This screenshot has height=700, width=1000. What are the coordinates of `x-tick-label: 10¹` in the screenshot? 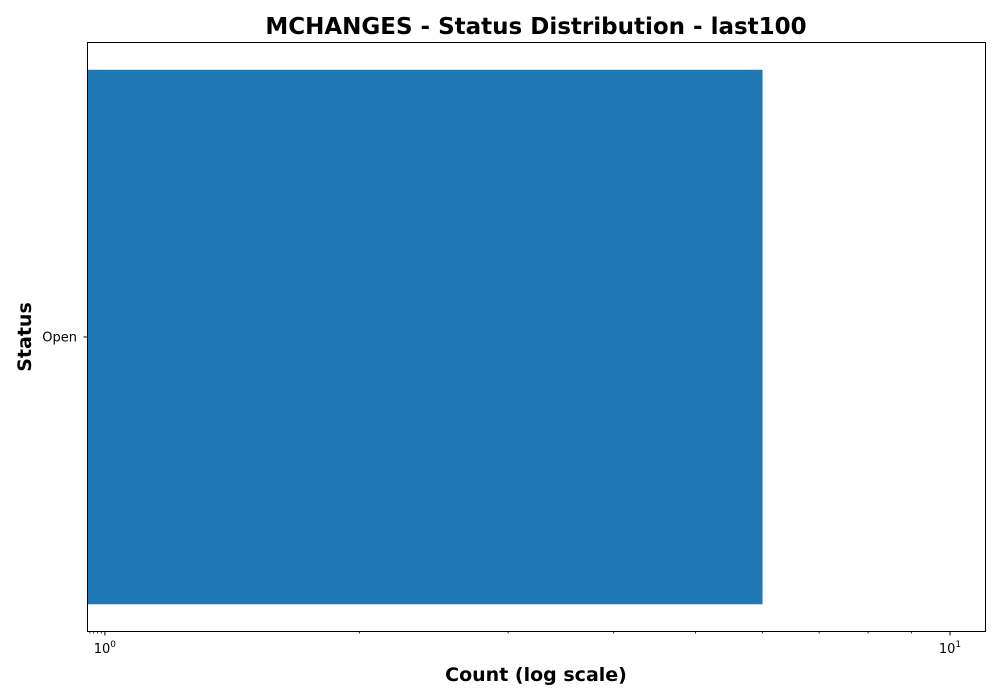 It's located at (950, 648).